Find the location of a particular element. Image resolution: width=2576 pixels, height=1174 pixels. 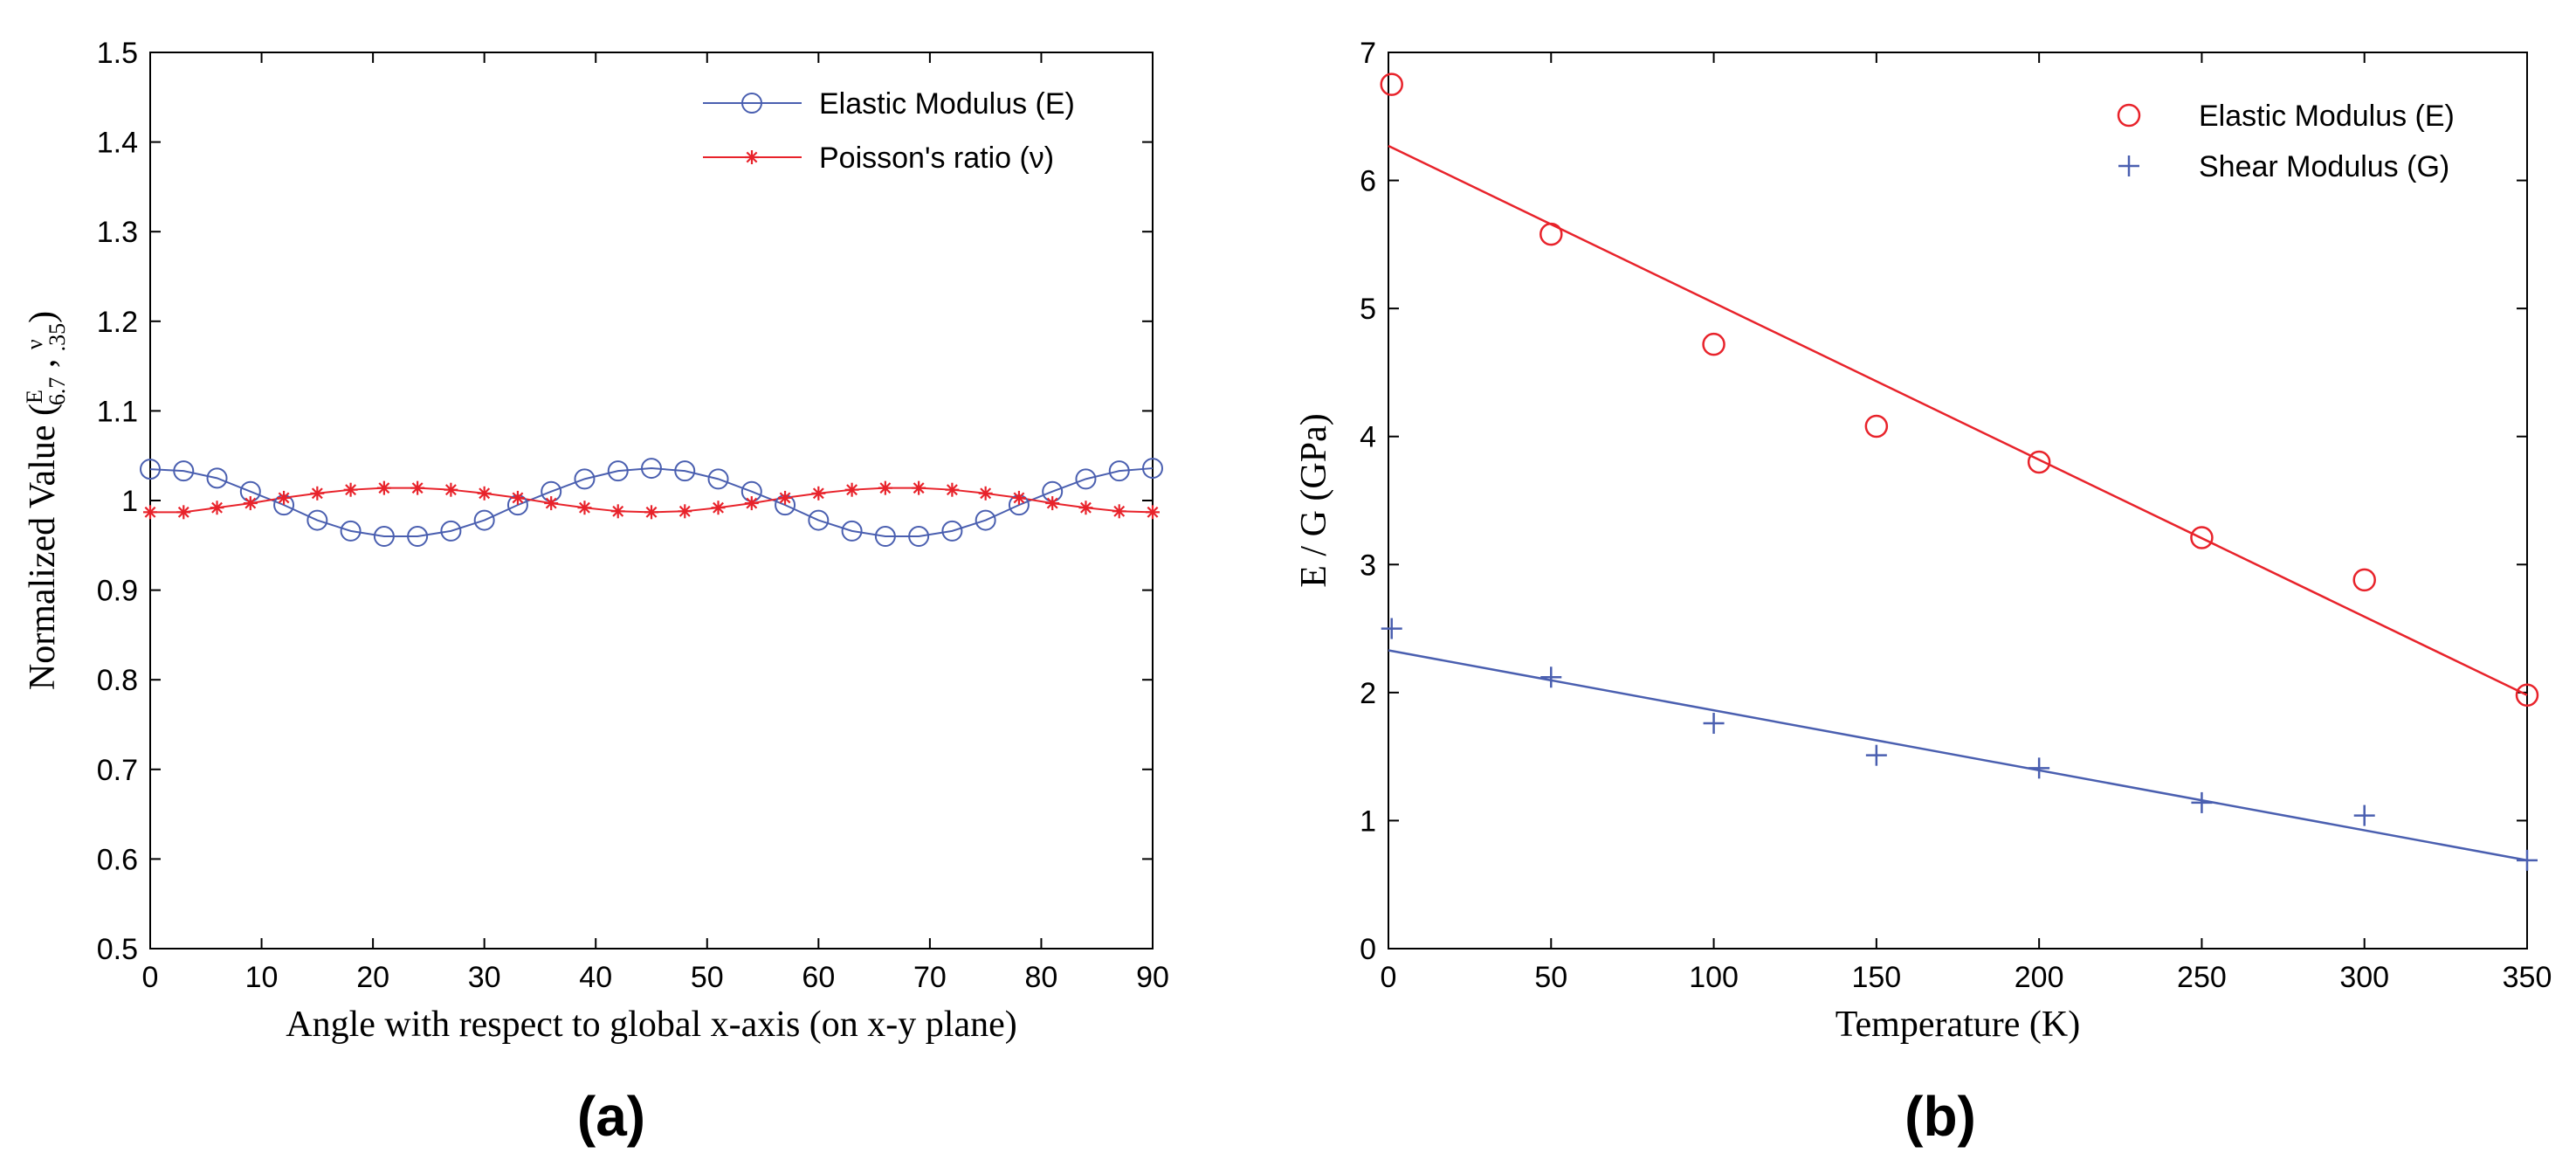

chart-b-ytick-label: 1 is located at coordinates (1368, 821).